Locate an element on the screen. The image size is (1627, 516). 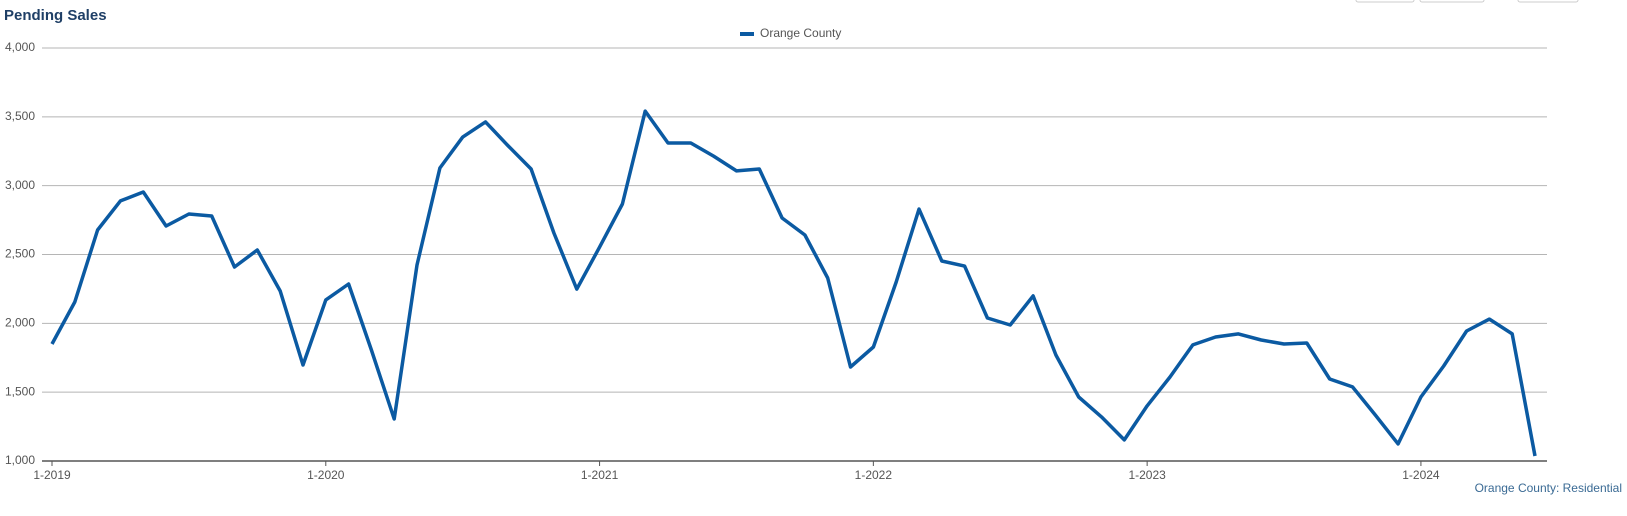
y-tick-label: 4,000 is located at coordinates (20, 47).